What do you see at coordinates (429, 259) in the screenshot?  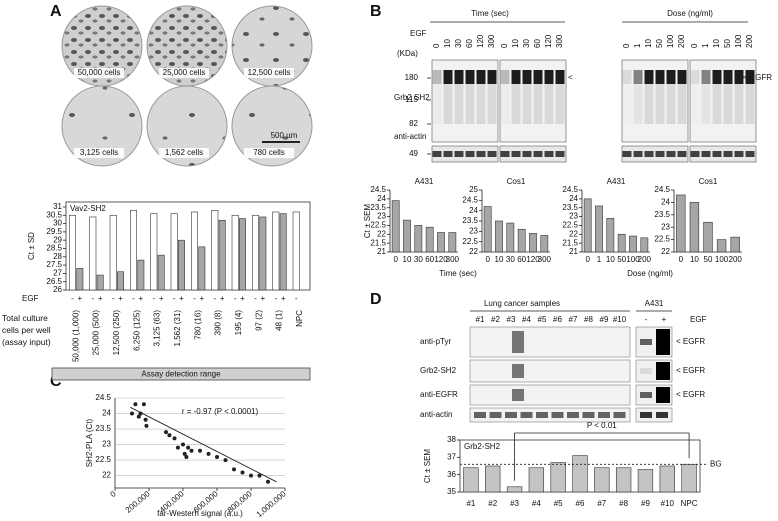 I see `x-tick-label: 60` at bounding box center [429, 259].